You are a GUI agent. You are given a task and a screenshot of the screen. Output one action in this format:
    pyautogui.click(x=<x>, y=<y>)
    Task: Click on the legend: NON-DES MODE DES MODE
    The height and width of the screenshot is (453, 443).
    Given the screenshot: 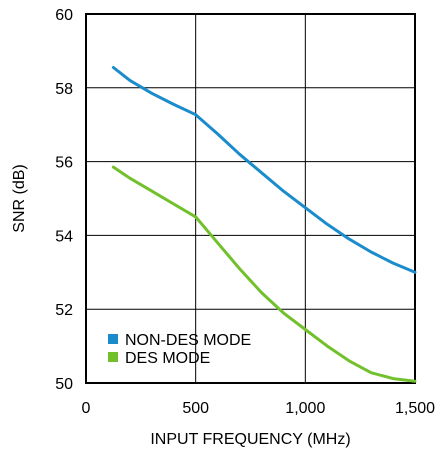 What is the action you would take?
    pyautogui.click(x=179, y=349)
    